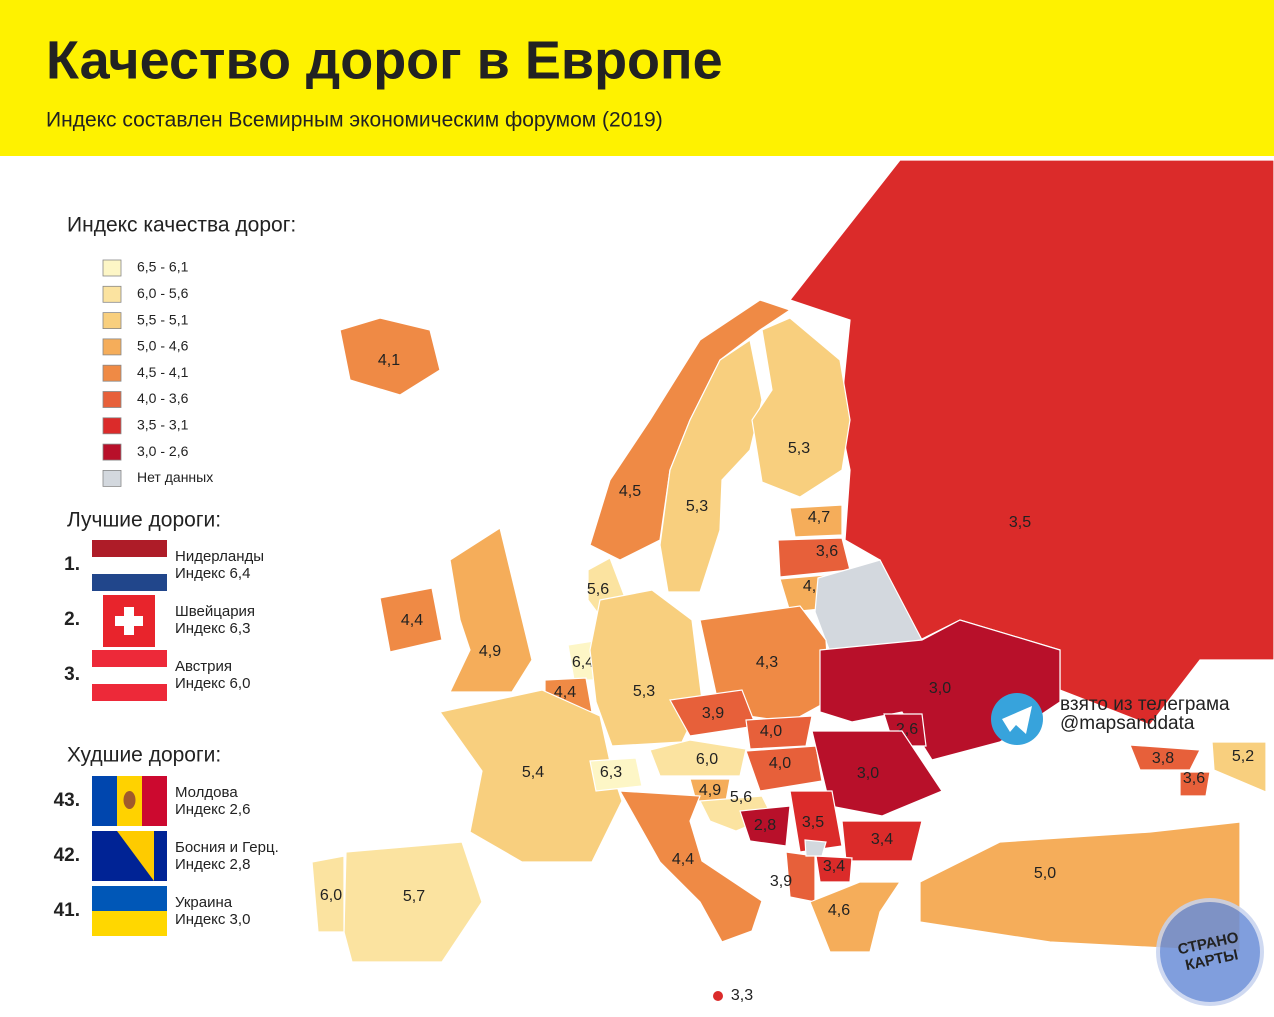  Describe the element at coordinates (163, 293) in the screenshot. I see `legend-label: 6,0 - 5,6` at that location.